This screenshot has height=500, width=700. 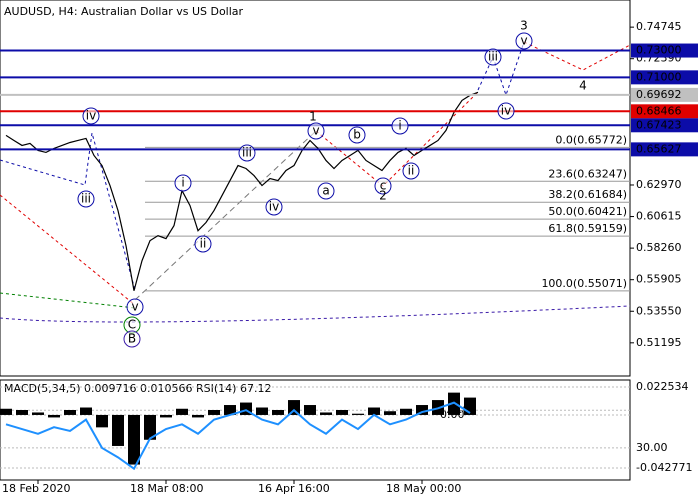 What do you see at coordinates (659, 216) in the screenshot?
I see `y-tick-label: 0.60615` at bounding box center [659, 216].